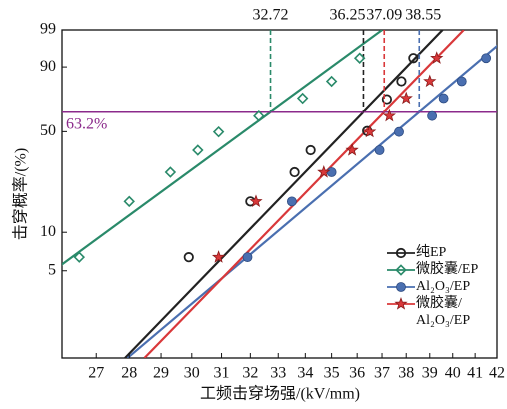 The image size is (507, 409). Describe the element at coordinates (443, 286) in the screenshot. I see `legend-label: Al₂O₃/EP` at that location.